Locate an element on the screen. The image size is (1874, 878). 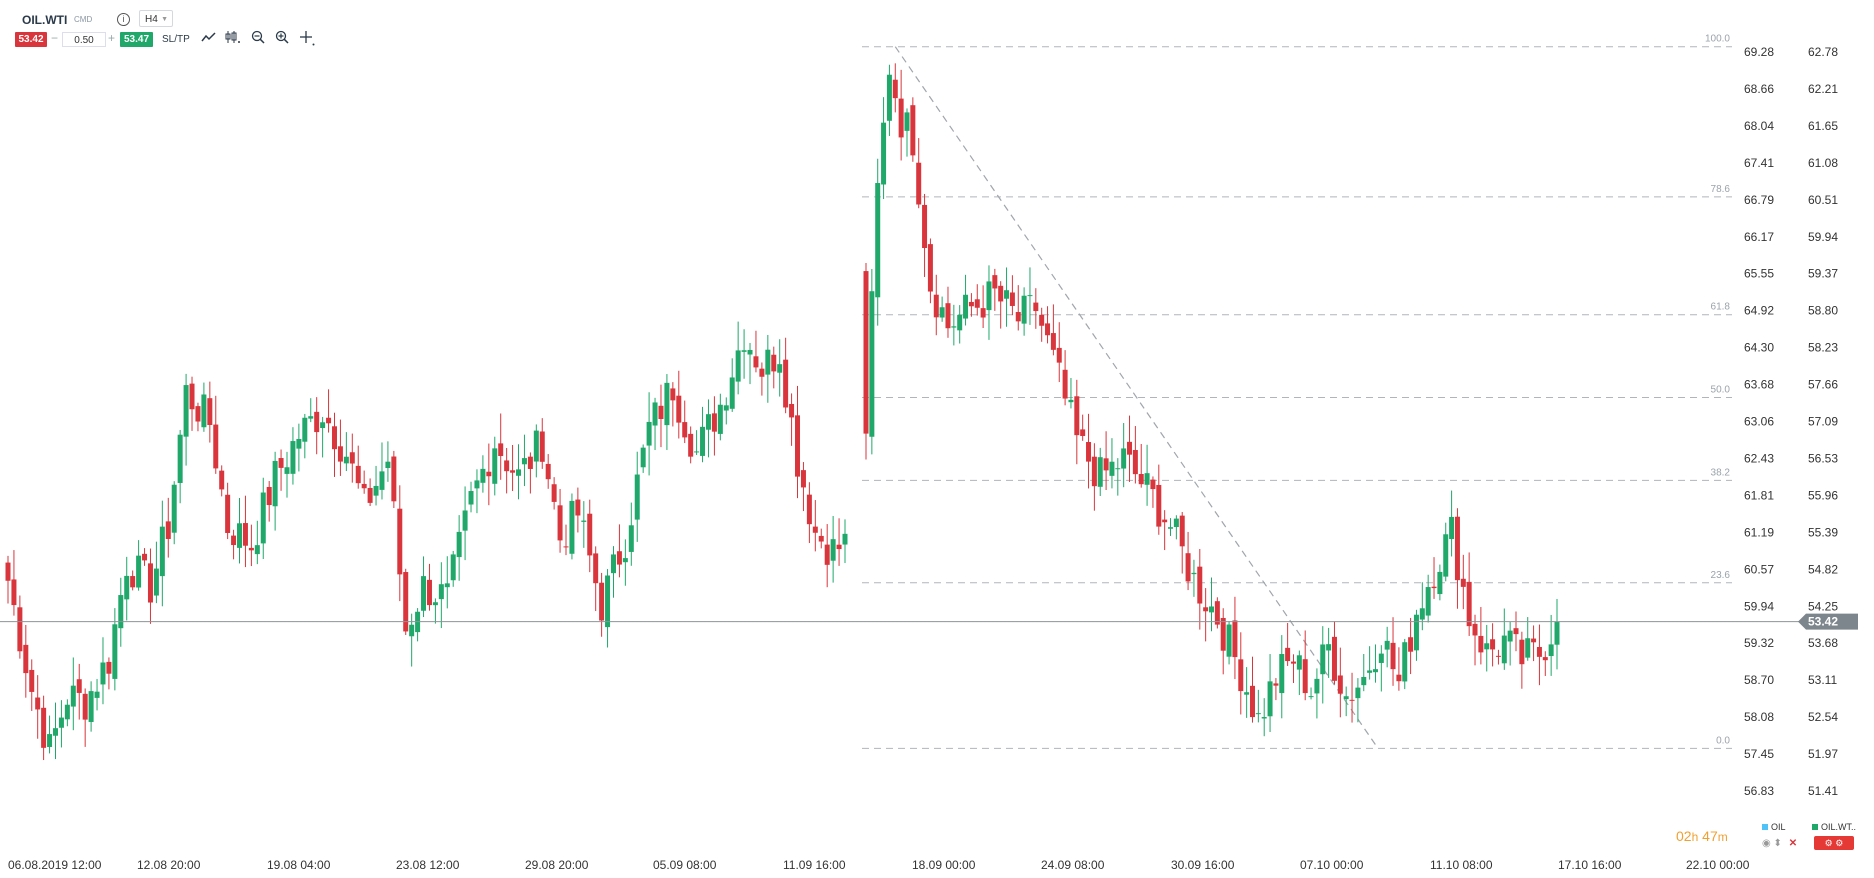
zoom-out-icon is located at coordinates (258, 39).